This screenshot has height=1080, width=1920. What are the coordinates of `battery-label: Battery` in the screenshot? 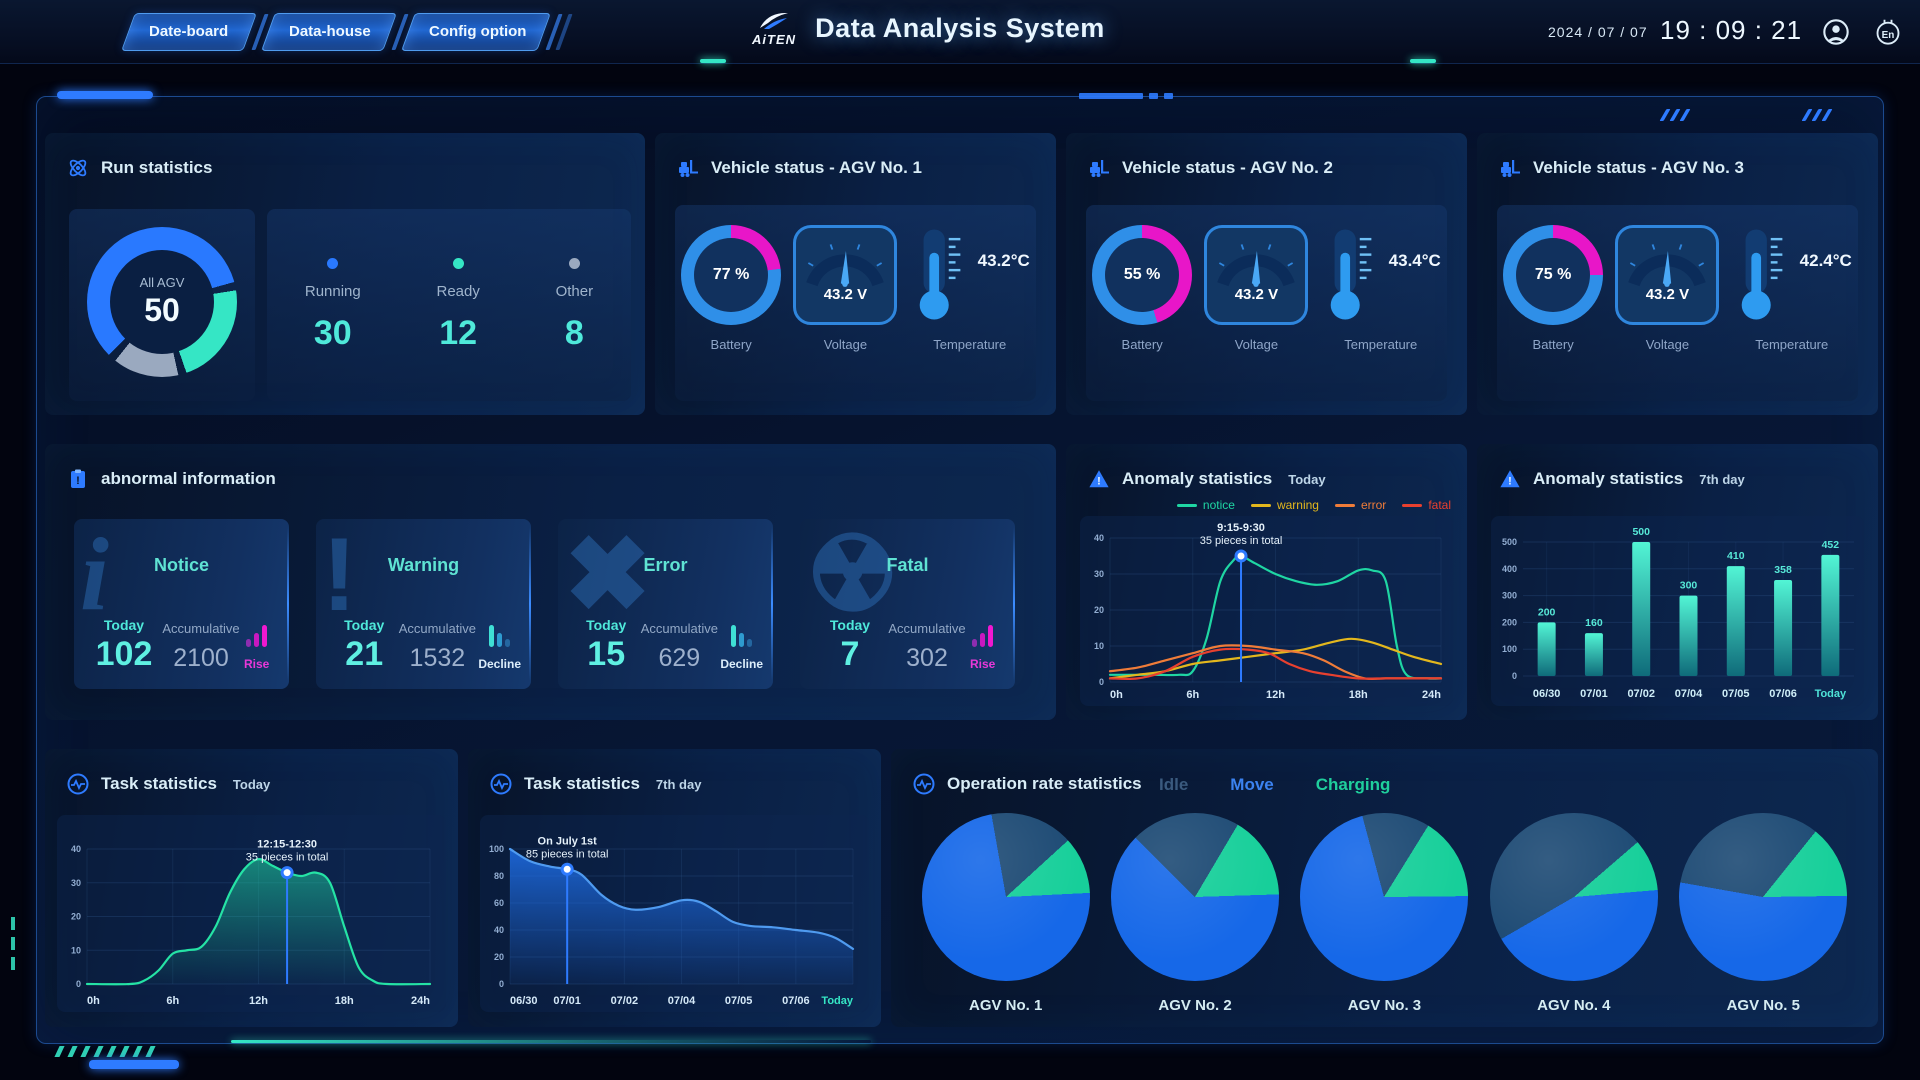 It's located at (731, 344).